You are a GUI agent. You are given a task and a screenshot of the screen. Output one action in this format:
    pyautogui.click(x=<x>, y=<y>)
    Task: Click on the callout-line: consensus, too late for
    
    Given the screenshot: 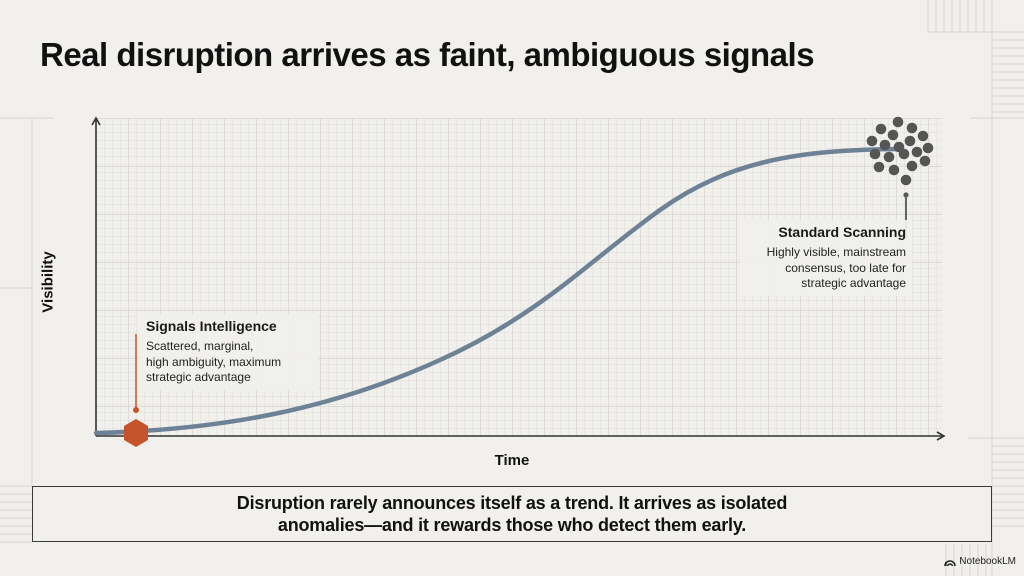 What is the action you would take?
    pyautogui.click(x=845, y=267)
    